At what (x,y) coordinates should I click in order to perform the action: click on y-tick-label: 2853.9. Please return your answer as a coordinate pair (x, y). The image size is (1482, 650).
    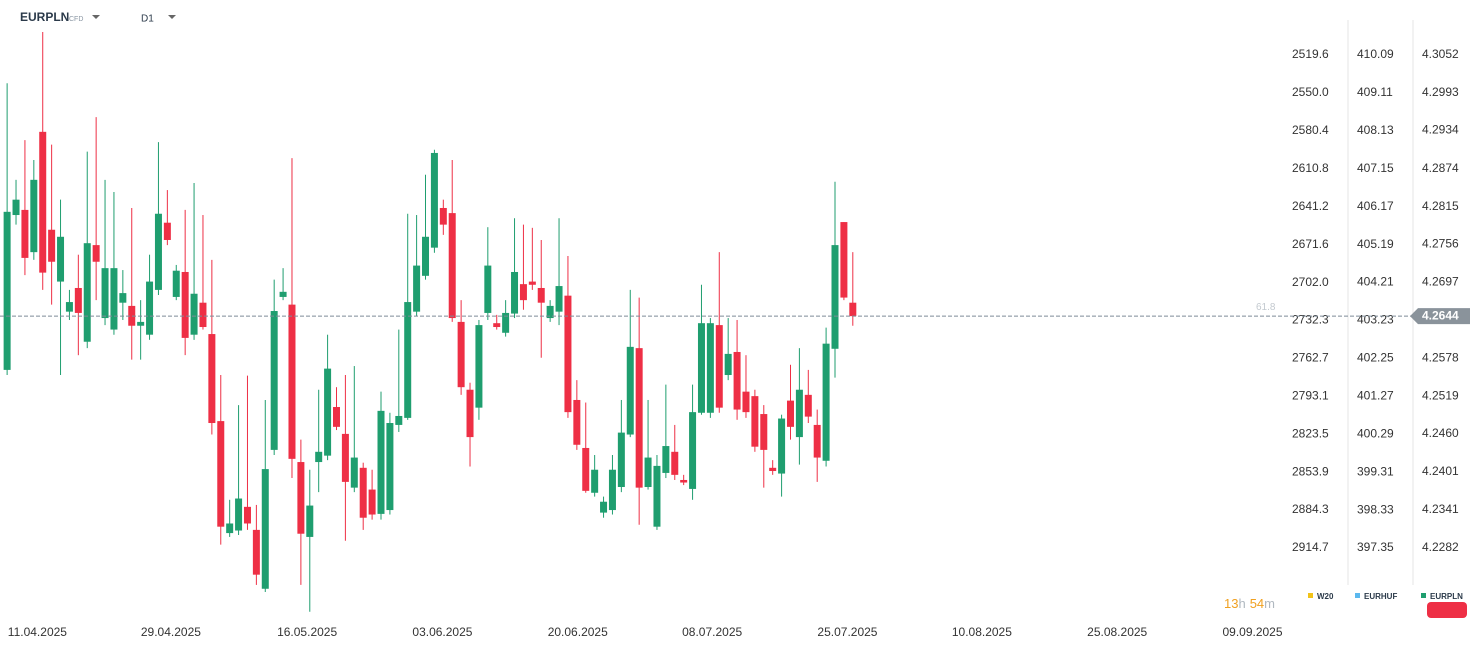
    Looking at the image, I should click on (1310, 471).